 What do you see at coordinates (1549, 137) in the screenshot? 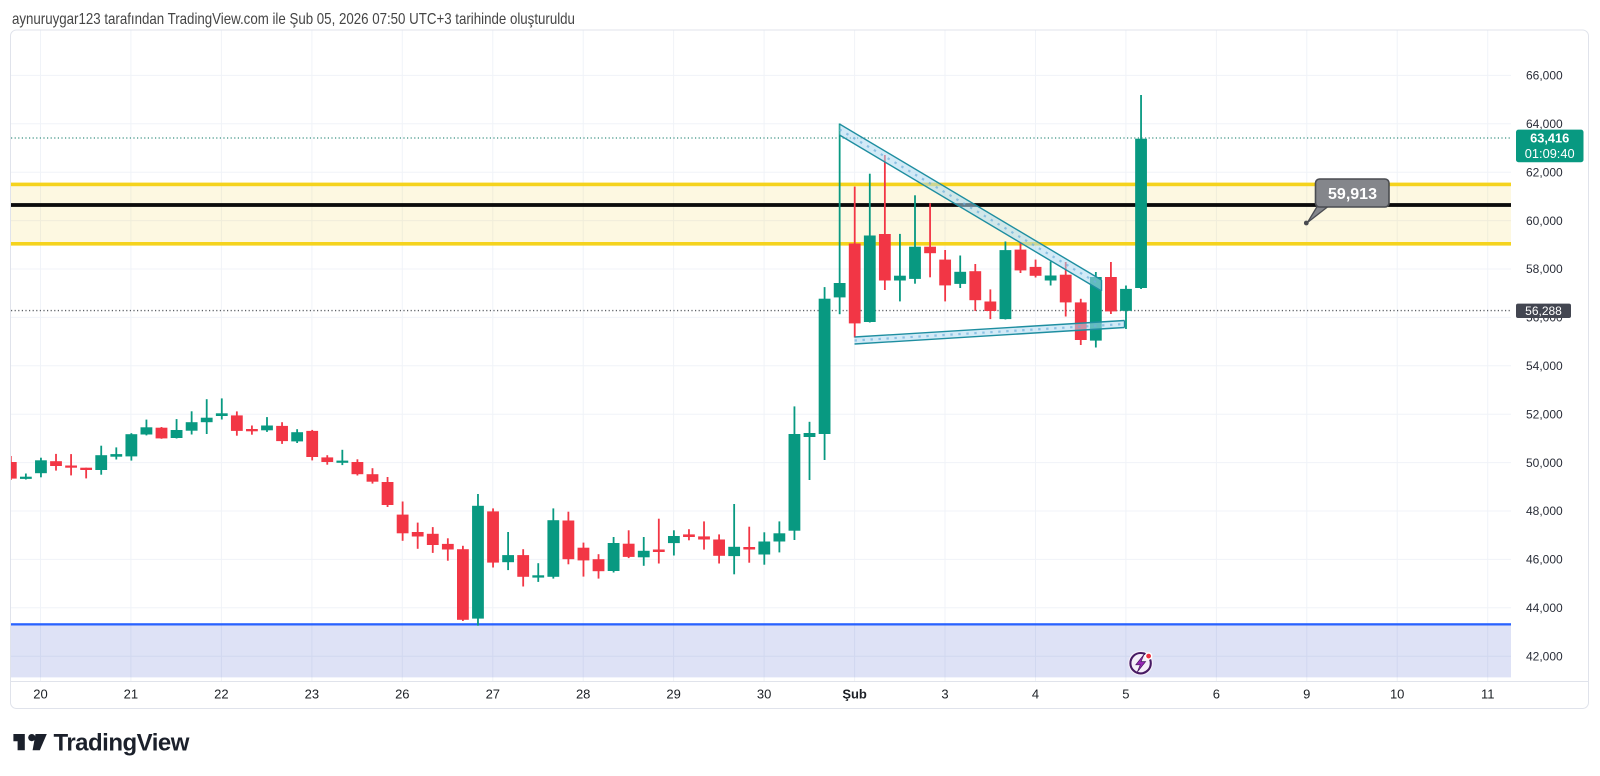
I see `svg-text: 63,416` at bounding box center [1549, 137].